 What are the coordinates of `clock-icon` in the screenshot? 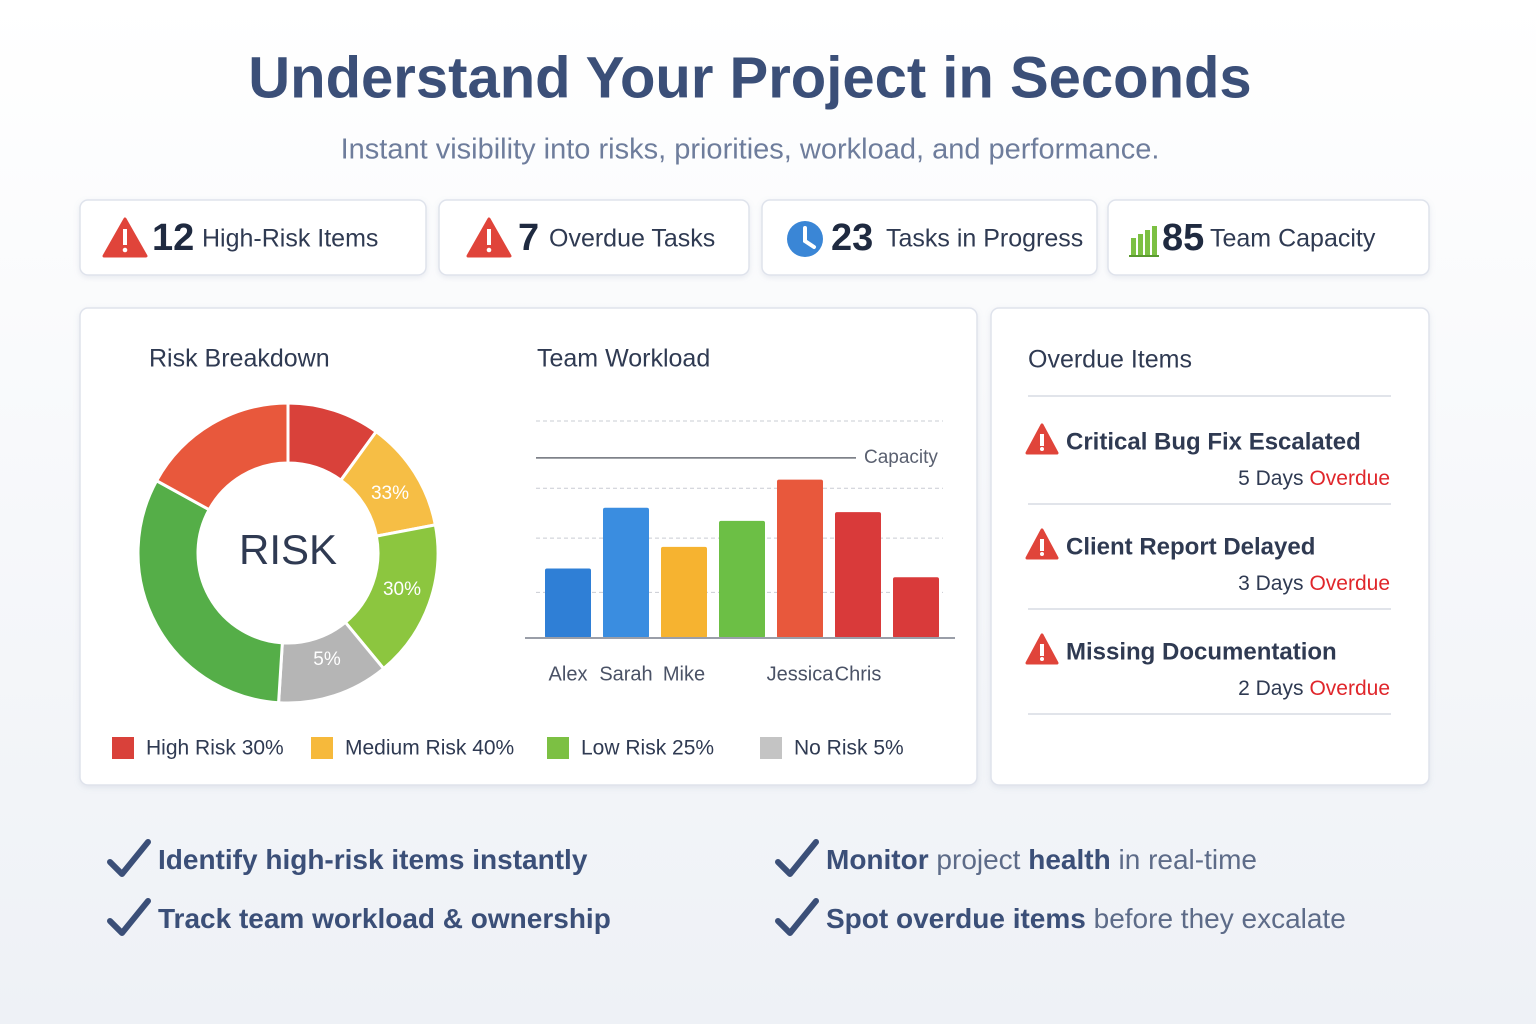 It's located at (805, 239).